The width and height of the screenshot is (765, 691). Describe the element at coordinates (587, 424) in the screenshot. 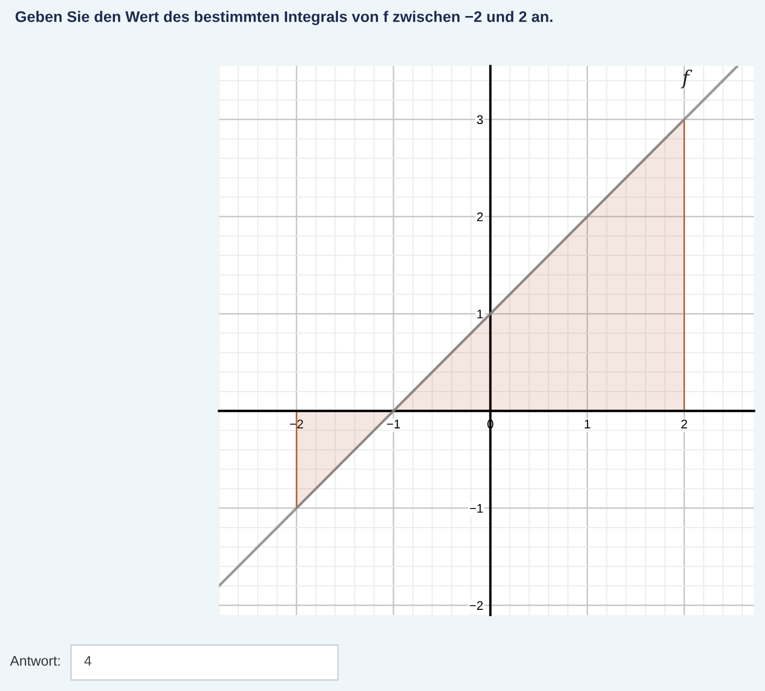

I see `x-tick-label: 1` at that location.